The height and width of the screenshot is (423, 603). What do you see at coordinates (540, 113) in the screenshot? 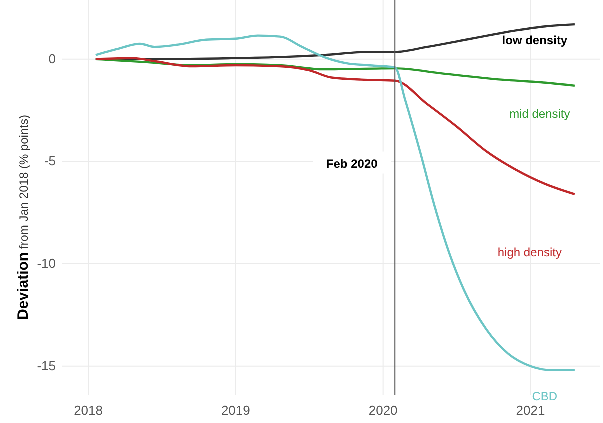
I see `series-label: mid density` at bounding box center [540, 113].